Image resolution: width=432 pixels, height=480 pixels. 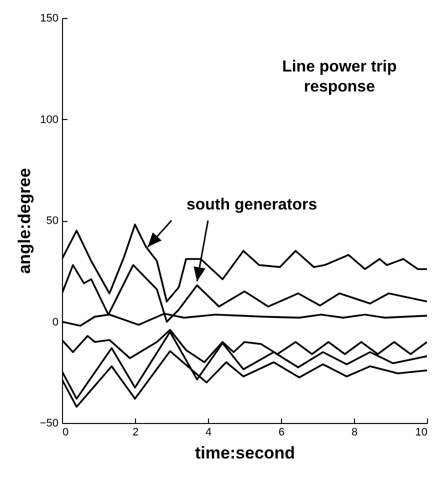 What do you see at coordinates (354, 432) in the screenshot?
I see `x-tick-label: 8` at bounding box center [354, 432].